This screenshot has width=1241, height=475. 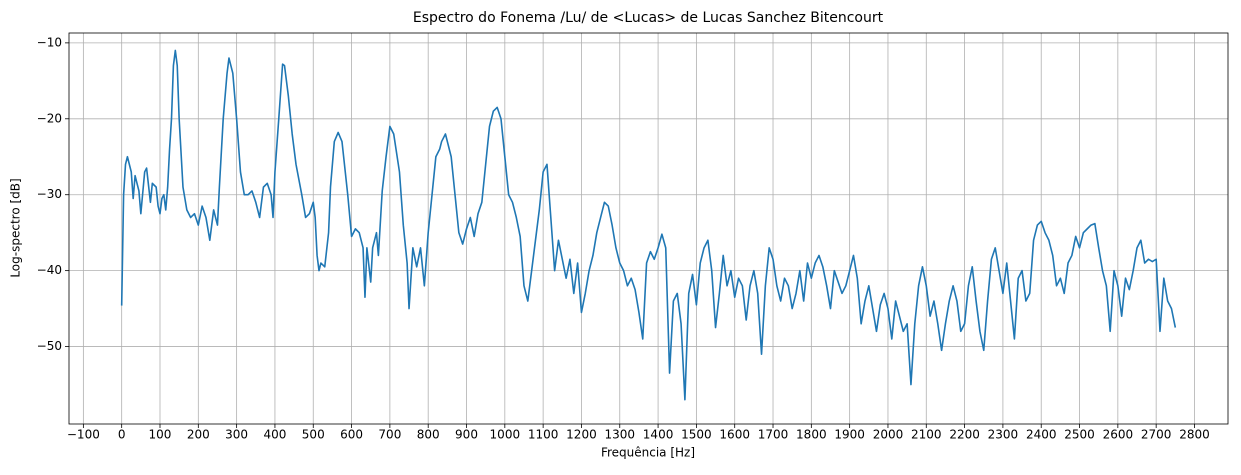 What do you see at coordinates (1041, 435) in the screenshot?
I see `x-tick-label: 2400` at bounding box center [1041, 435].